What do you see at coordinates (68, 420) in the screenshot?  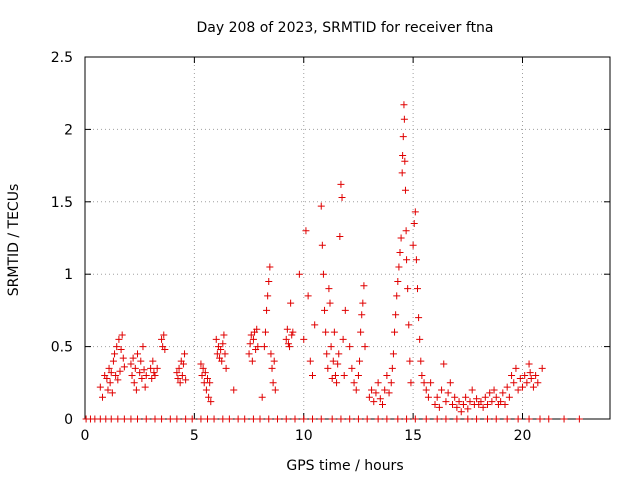 I see `y-tick-label: 0` at bounding box center [68, 420].